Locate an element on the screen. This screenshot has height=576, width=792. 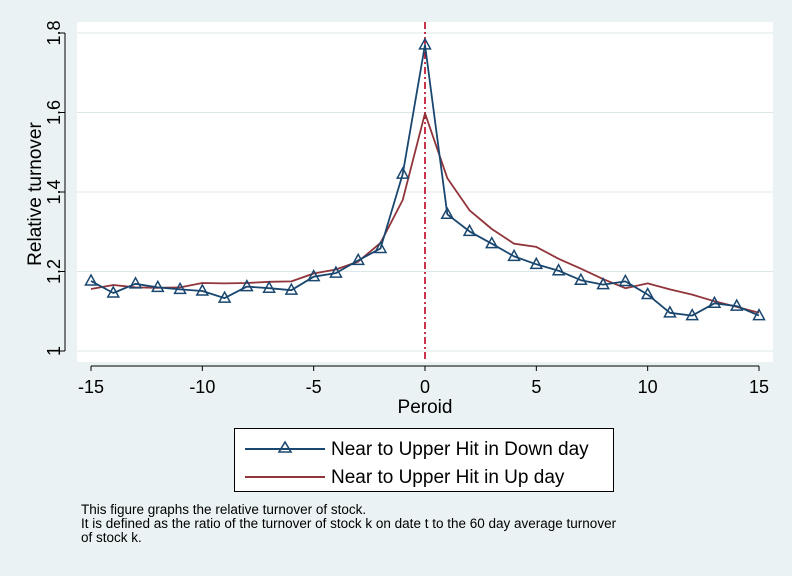
legend-label-down-day: Near to Upper Hit in Down day is located at coordinates (460, 449).